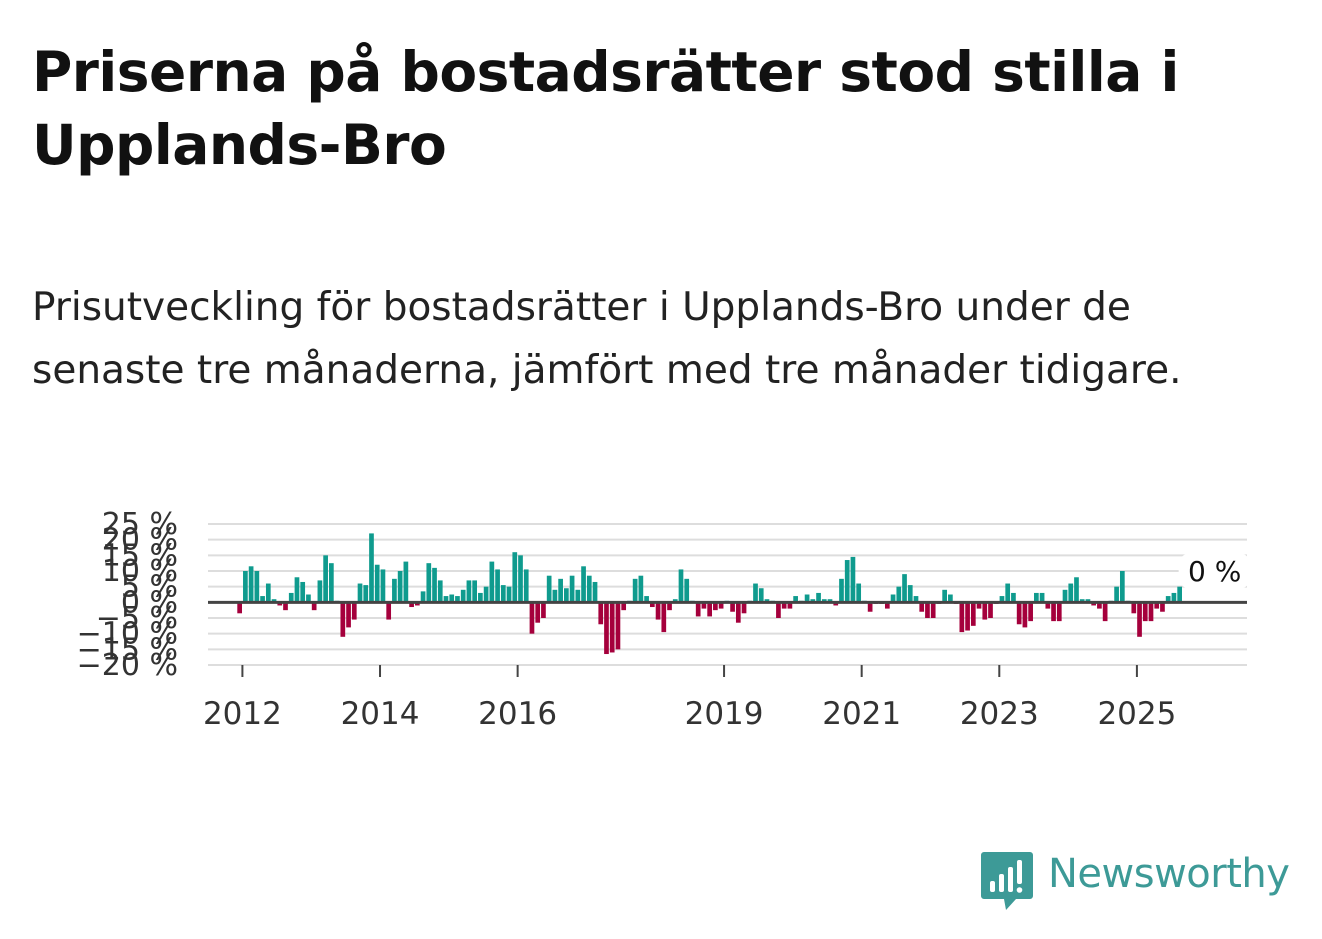 The width and height of the screenshot is (1322, 939). Describe the element at coordinates (999, 714) in the screenshot. I see `x-tick-label: 2023` at that location.